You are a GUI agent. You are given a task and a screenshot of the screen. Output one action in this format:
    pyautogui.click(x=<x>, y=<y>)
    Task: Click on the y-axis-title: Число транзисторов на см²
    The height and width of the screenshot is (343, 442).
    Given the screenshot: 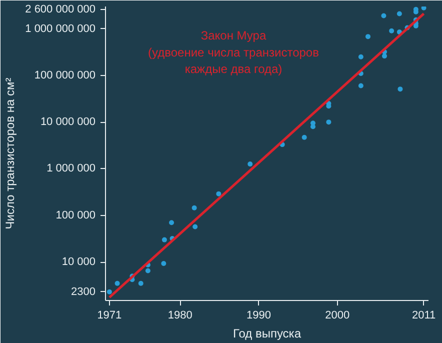 What is the action you would take?
    pyautogui.click(x=10, y=154)
    